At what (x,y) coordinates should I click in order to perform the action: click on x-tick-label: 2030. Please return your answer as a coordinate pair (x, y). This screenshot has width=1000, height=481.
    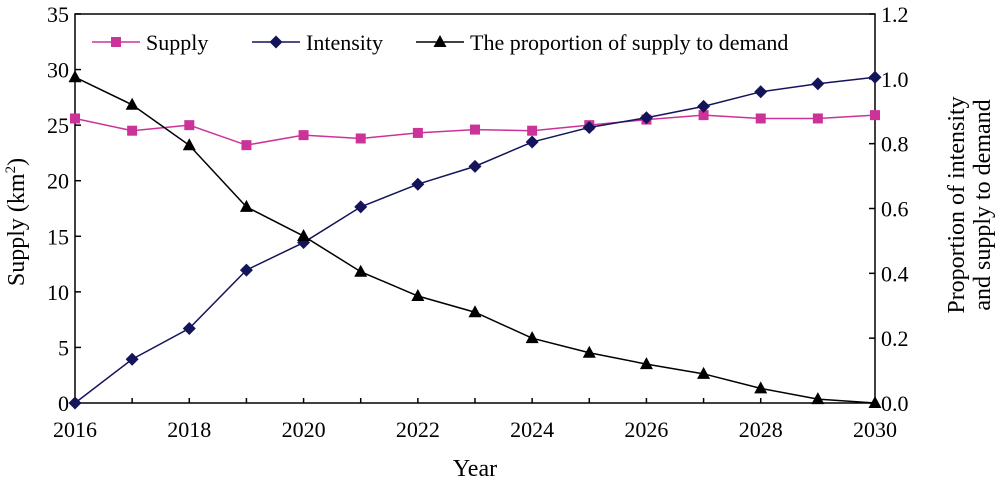
    Looking at the image, I should click on (875, 429).